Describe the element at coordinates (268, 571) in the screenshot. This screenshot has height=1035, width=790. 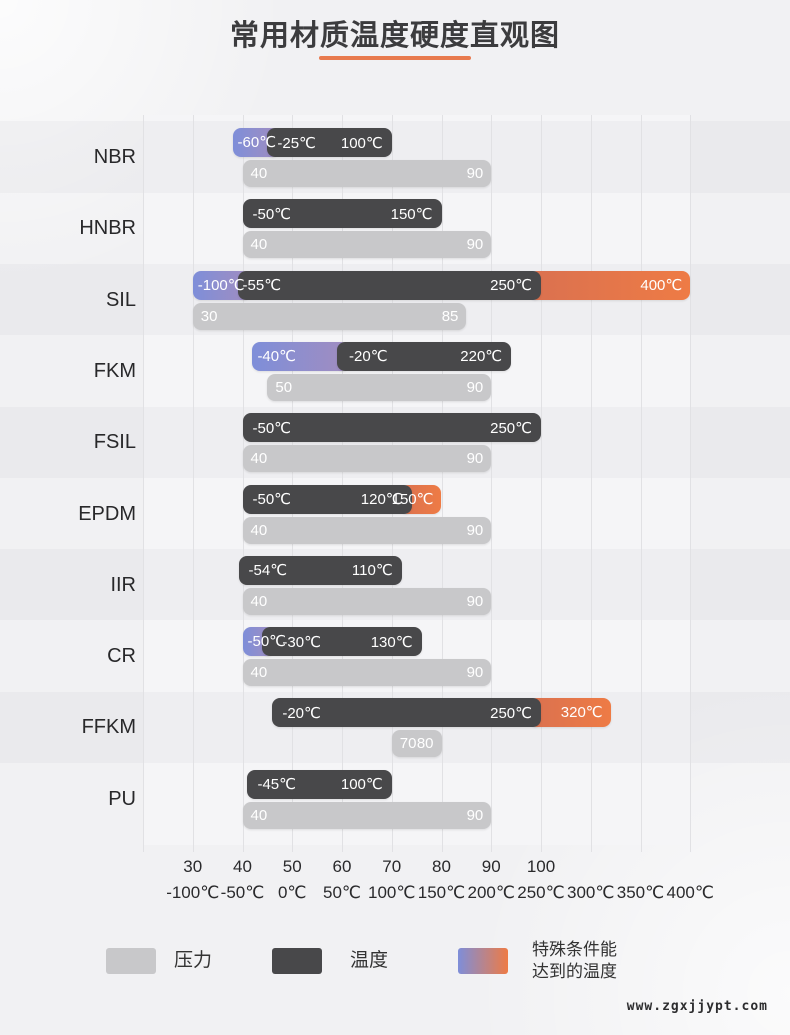
I see `temperature-min-label: -54℃` at that location.